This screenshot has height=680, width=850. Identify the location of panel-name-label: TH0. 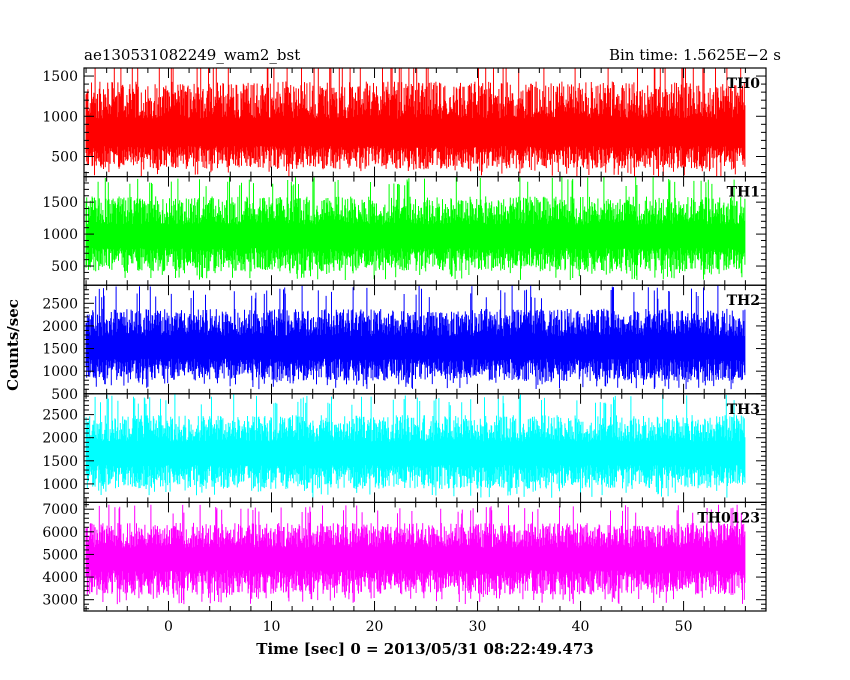
(744, 84).